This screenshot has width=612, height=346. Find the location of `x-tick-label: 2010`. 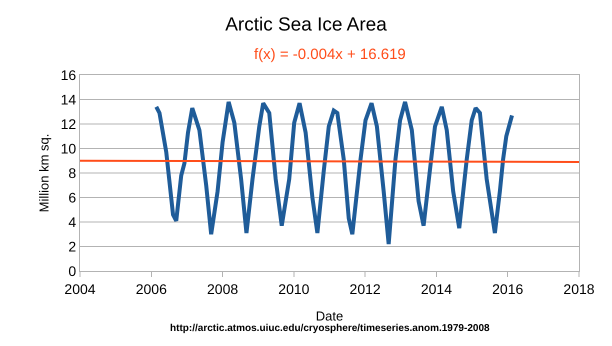

x-tick-label: 2010 is located at coordinates (294, 288).